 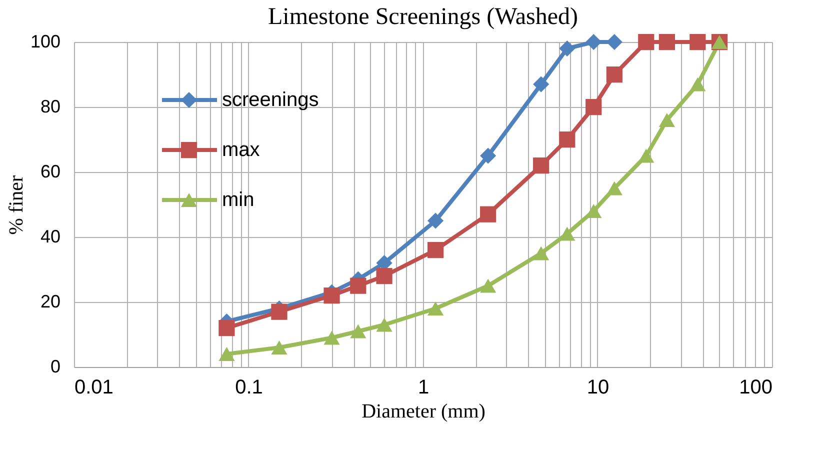 What do you see at coordinates (16, 204) in the screenshot?
I see `y-axis-title: % finer` at bounding box center [16, 204].